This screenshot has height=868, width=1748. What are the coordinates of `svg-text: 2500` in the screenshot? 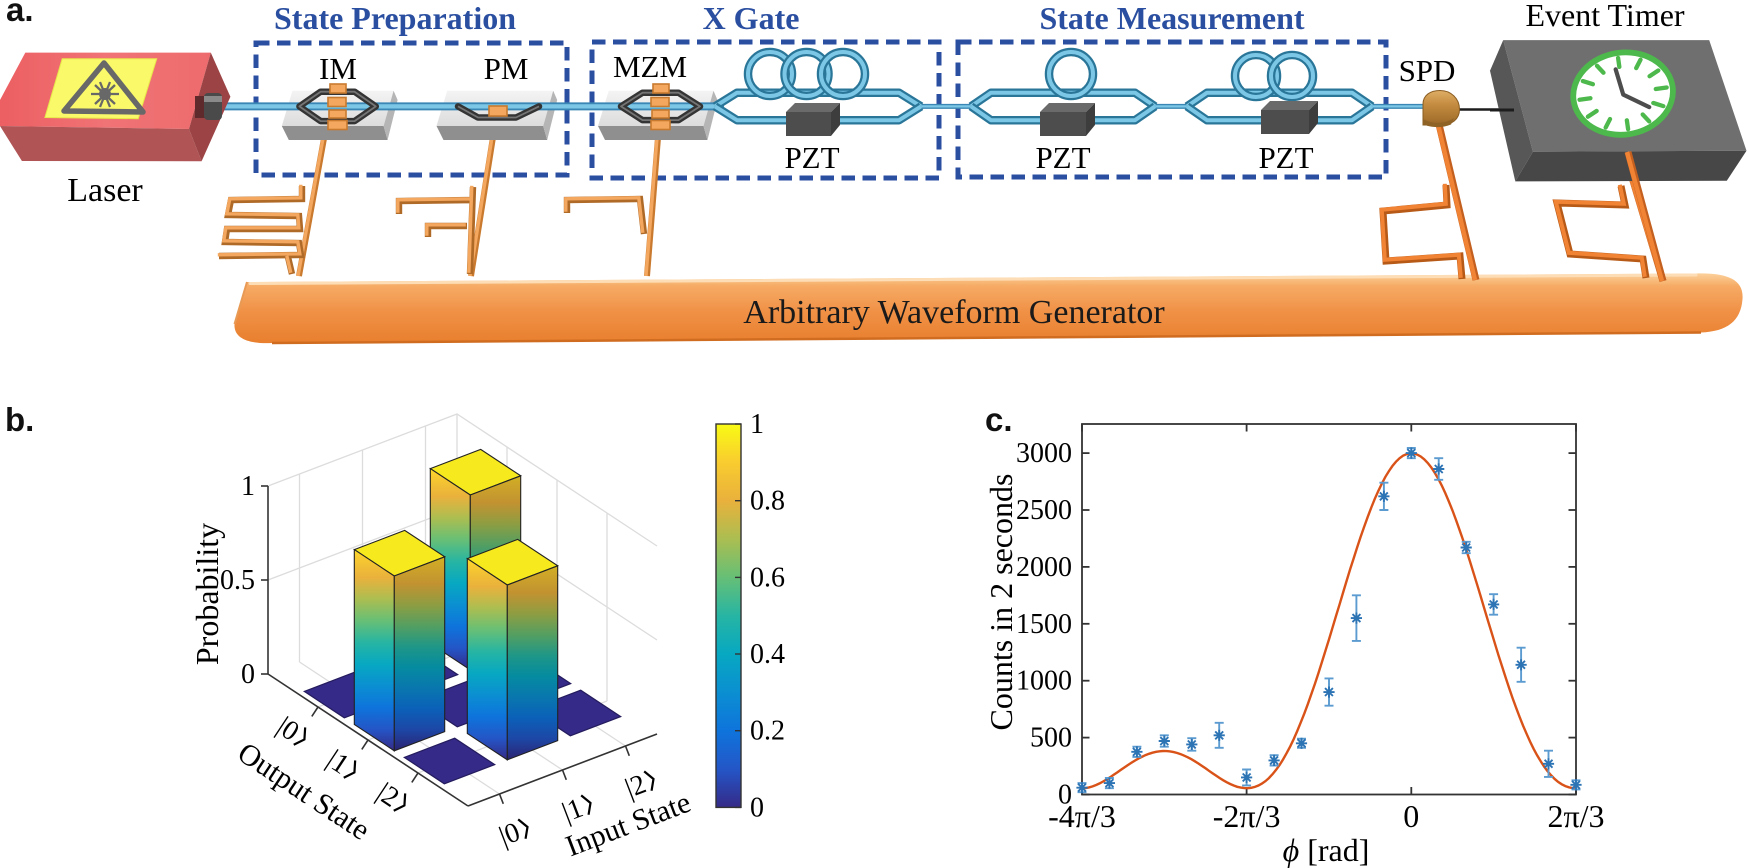 It's located at (1044, 510).